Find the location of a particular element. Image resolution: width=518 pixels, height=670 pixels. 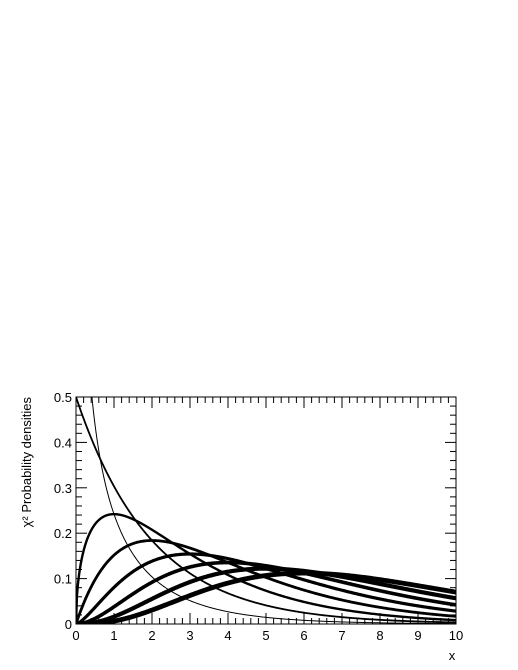

y-tick-label: 0.4 is located at coordinates (63, 442).